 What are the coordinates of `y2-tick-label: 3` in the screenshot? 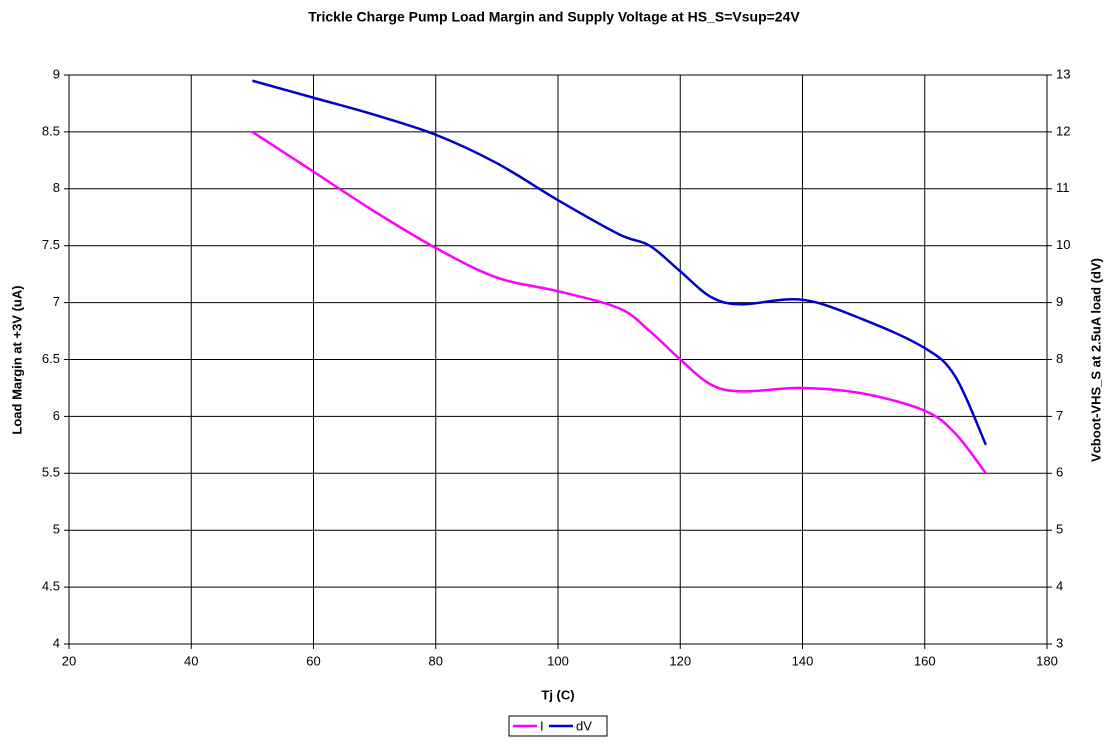 It's located at (1059, 642).